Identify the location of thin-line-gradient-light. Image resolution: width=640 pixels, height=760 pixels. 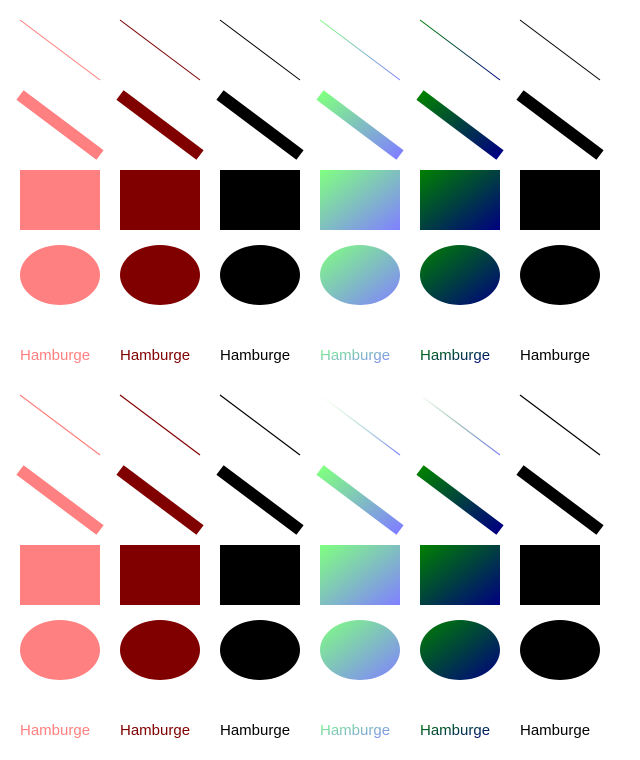
(360, 50).